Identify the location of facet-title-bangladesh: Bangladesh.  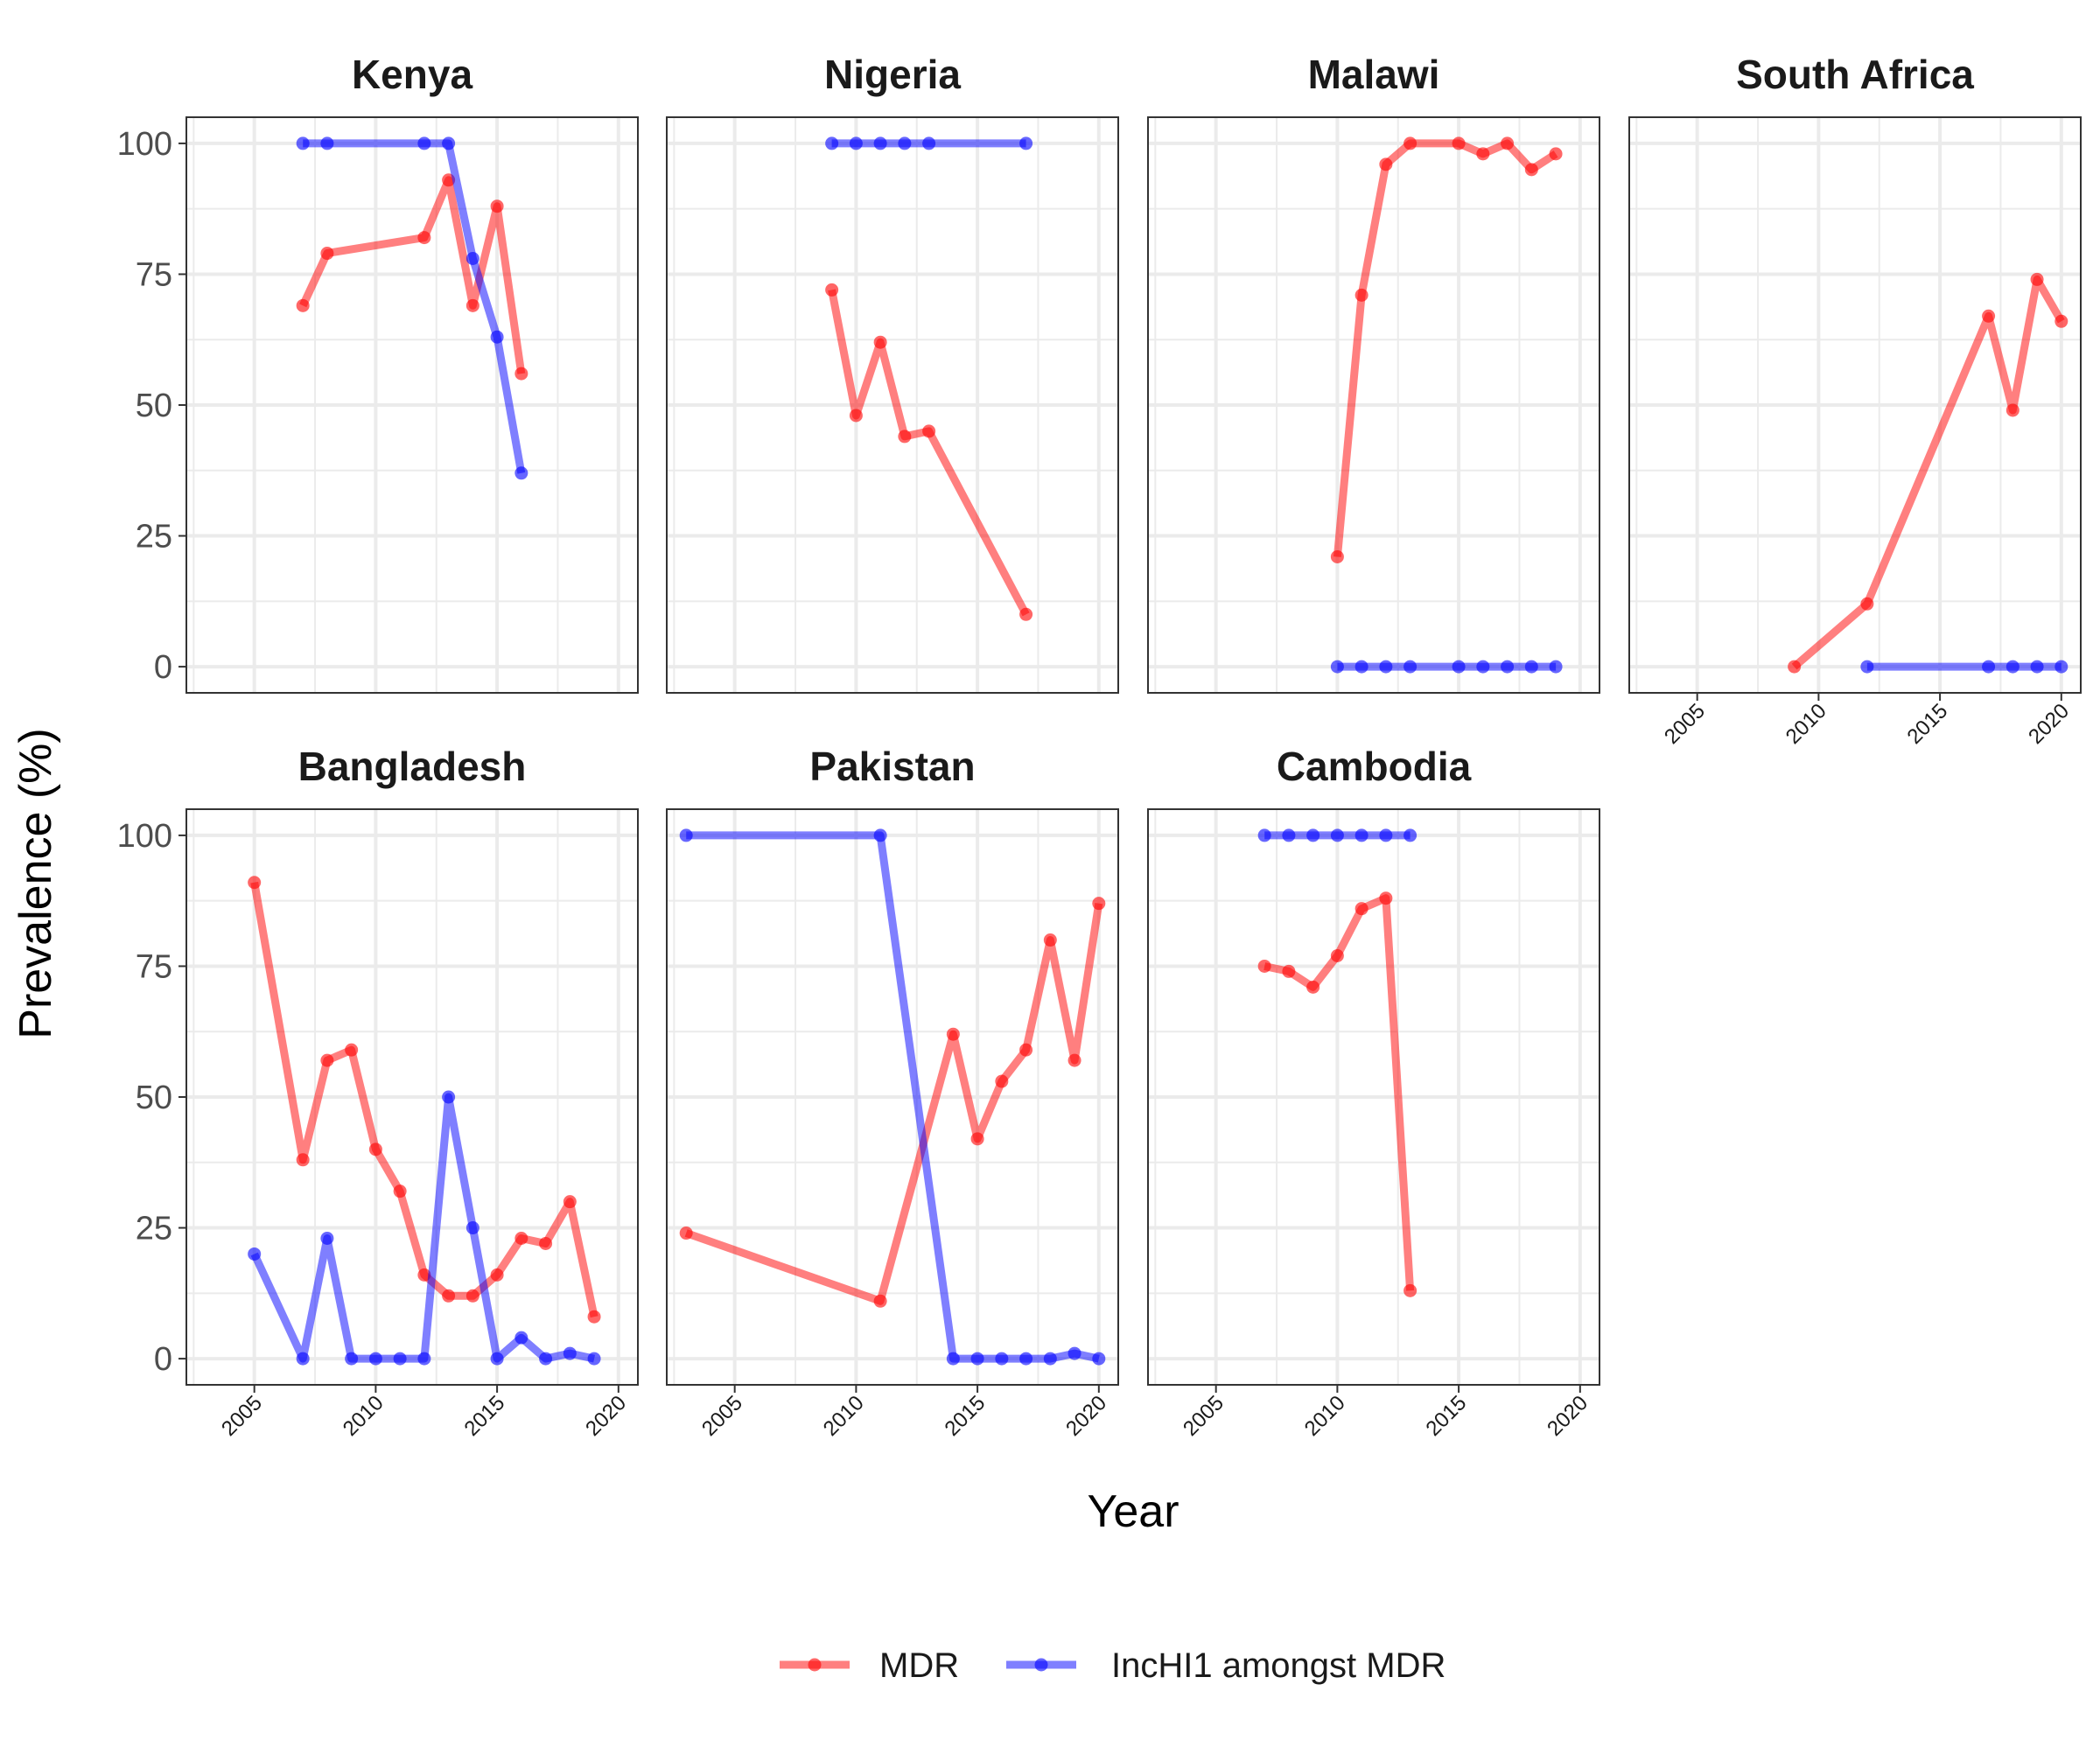
(412, 766).